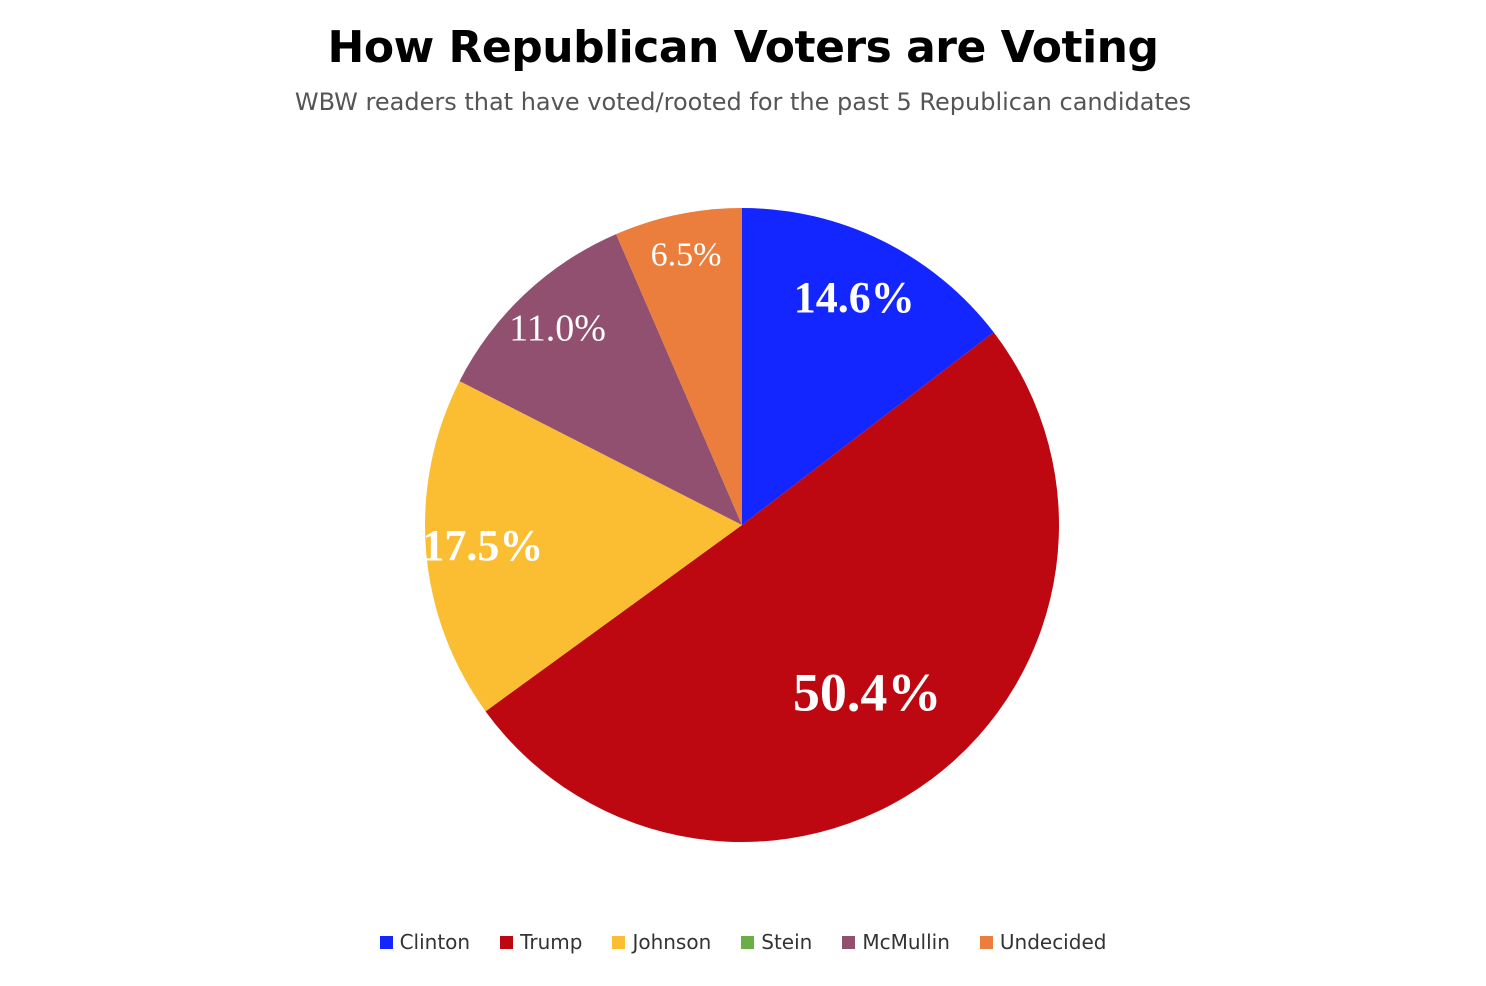 The height and width of the screenshot is (986, 1486). What do you see at coordinates (743, 47) in the screenshot?
I see `chart-title: How Republican Voters are Voting` at bounding box center [743, 47].